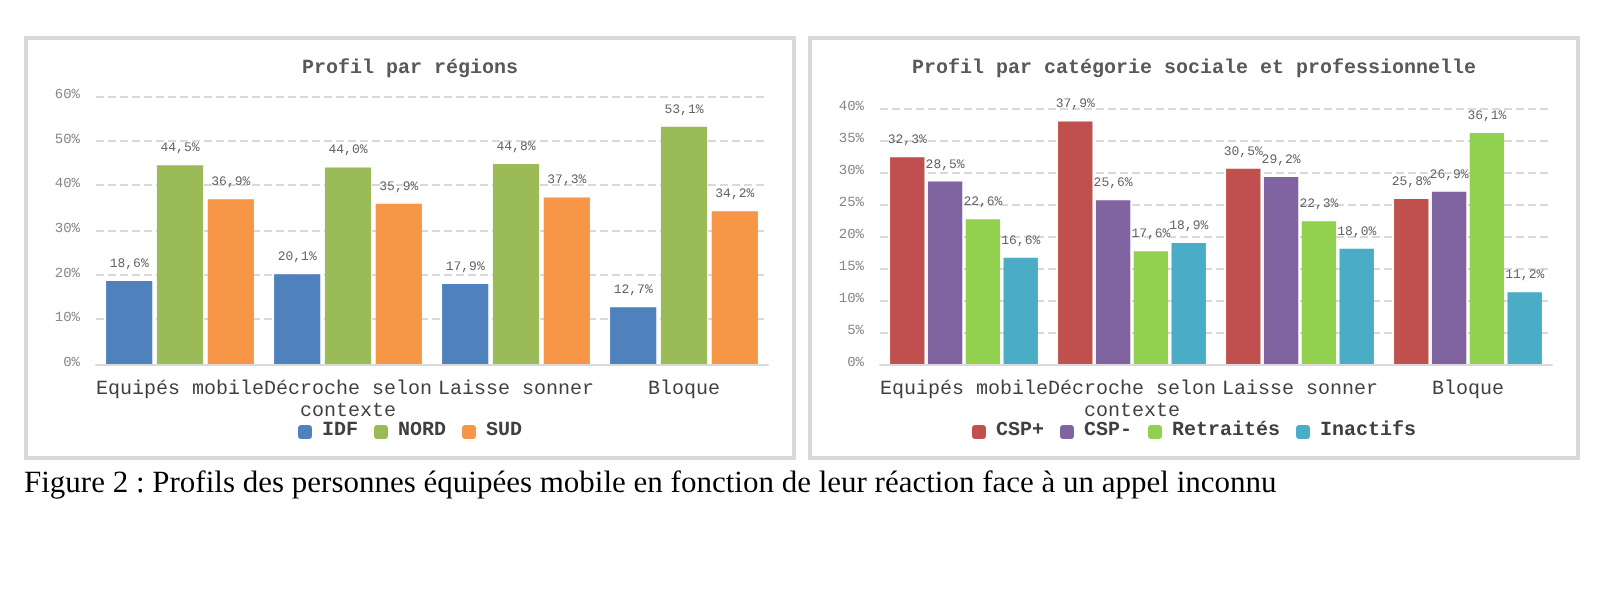 This screenshot has height=610, width=1600. What do you see at coordinates (422, 432) in the screenshot?
I see `legend-label: NORD` at bounding box center [422, 432].